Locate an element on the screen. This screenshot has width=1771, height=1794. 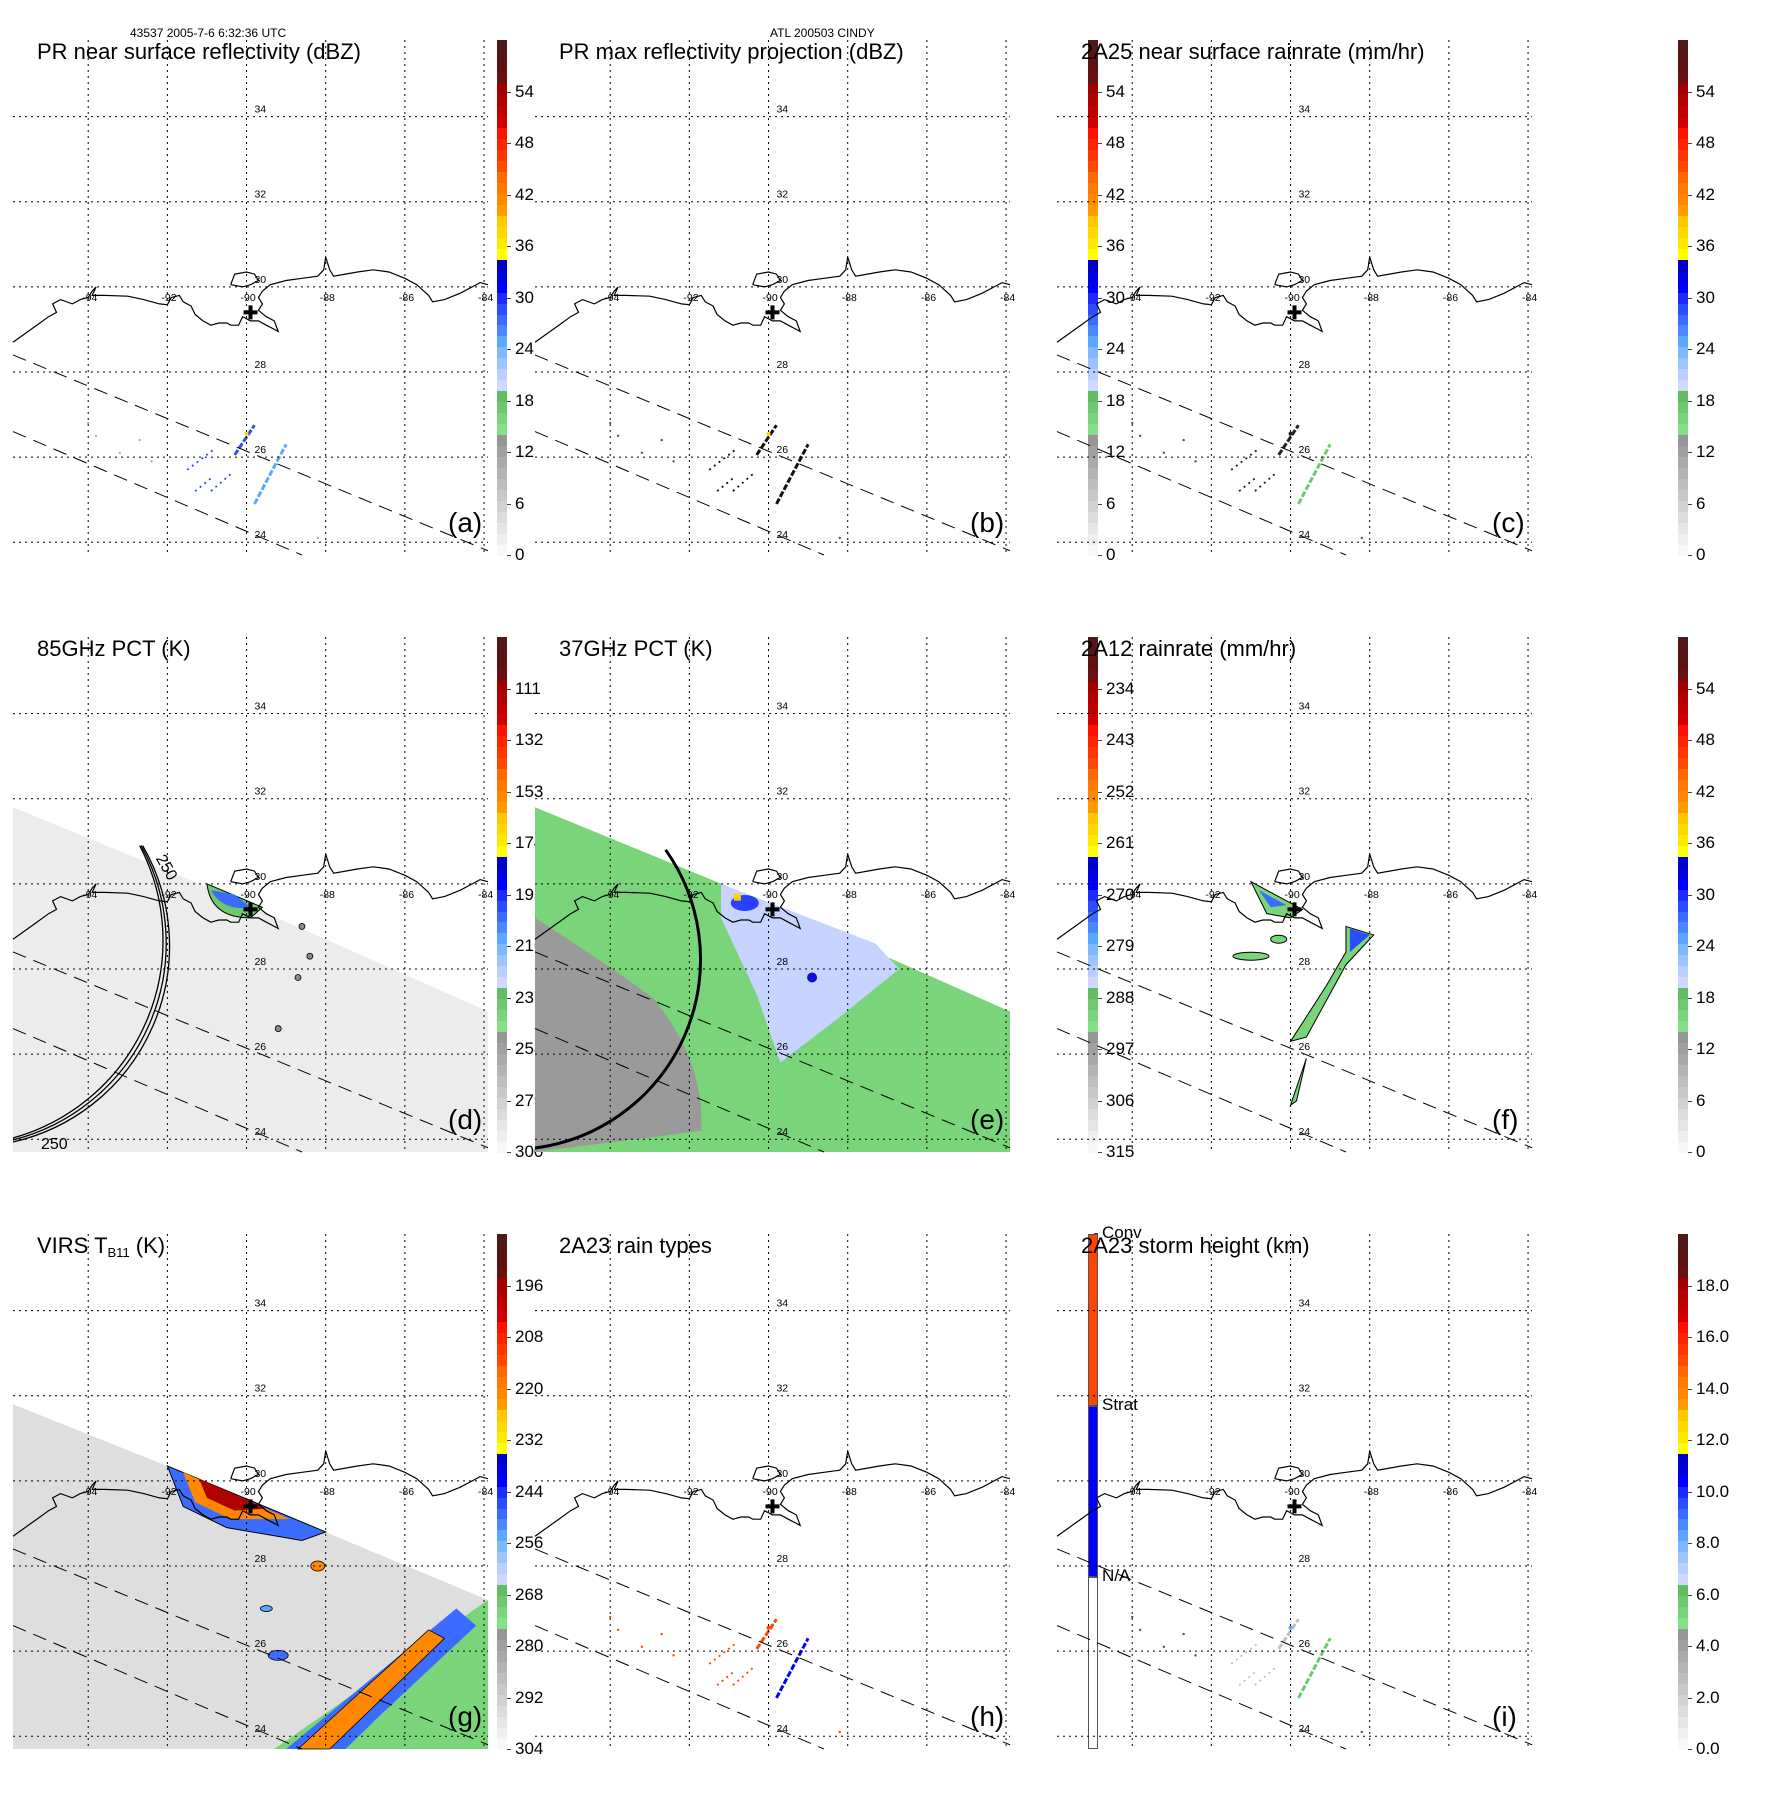
colorbar-tick-label: 16.0 is located at coordinates (1708, 1336).